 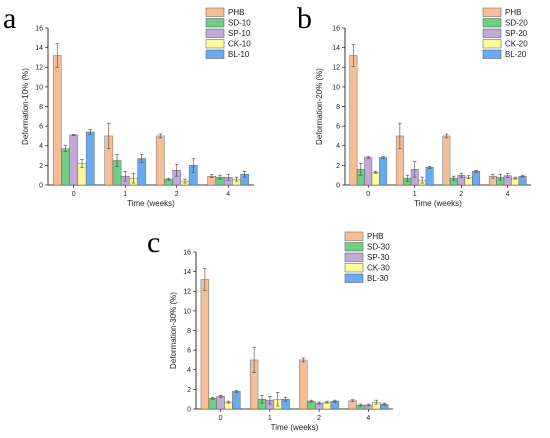 What do you see at coordinates (189, 390) in the screenshot?
I see `panel-c-ytick-label: 2` at bounding box center [189, 390].